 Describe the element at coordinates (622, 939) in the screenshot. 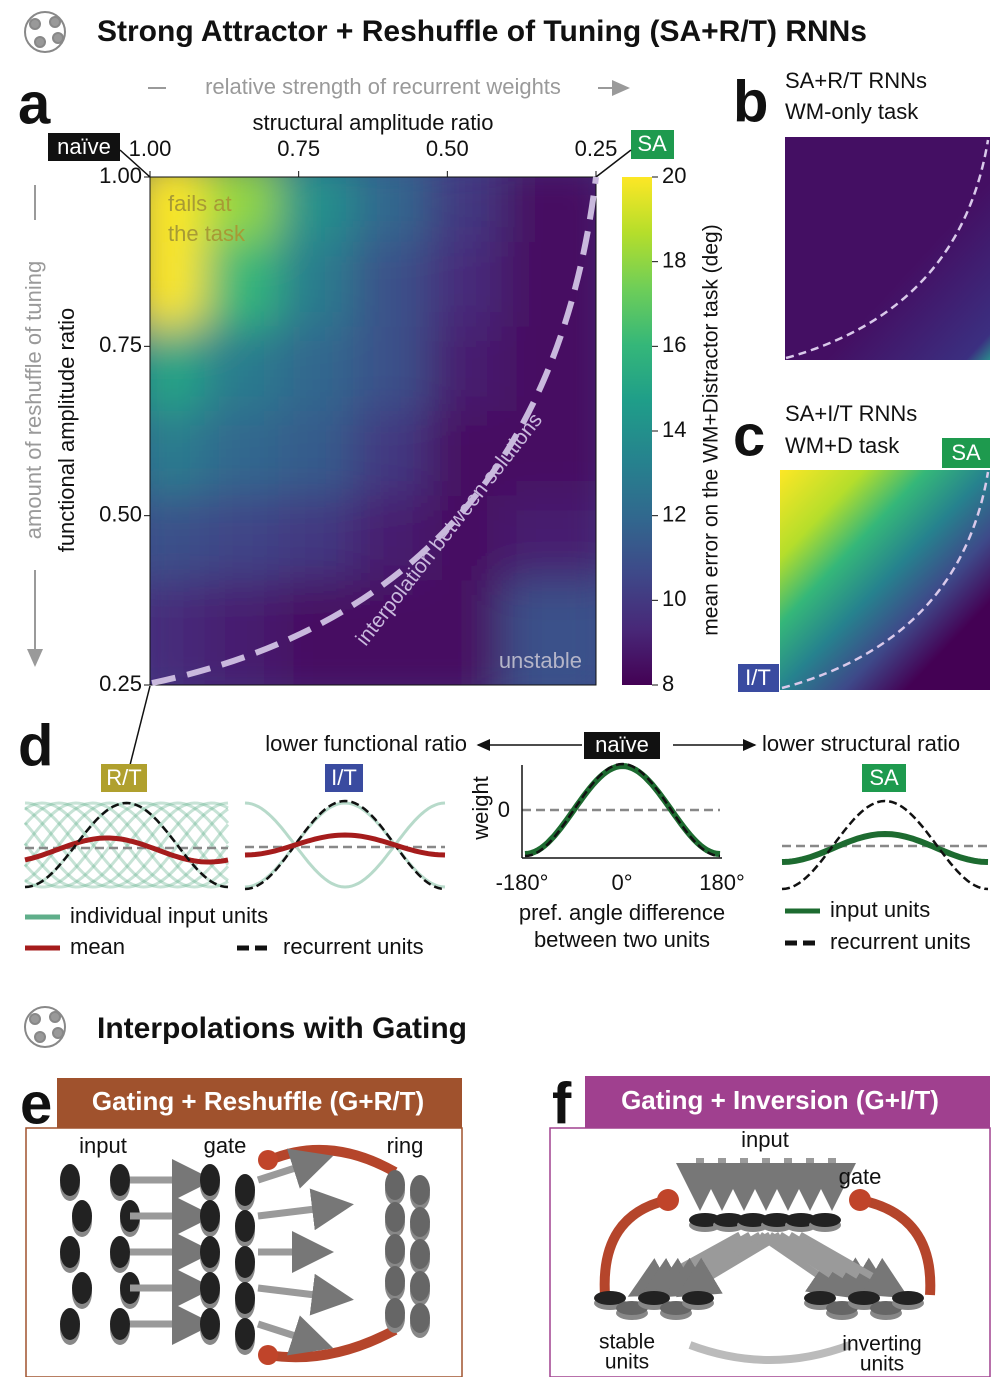

I see `x-axis-label: between two units` at that location.